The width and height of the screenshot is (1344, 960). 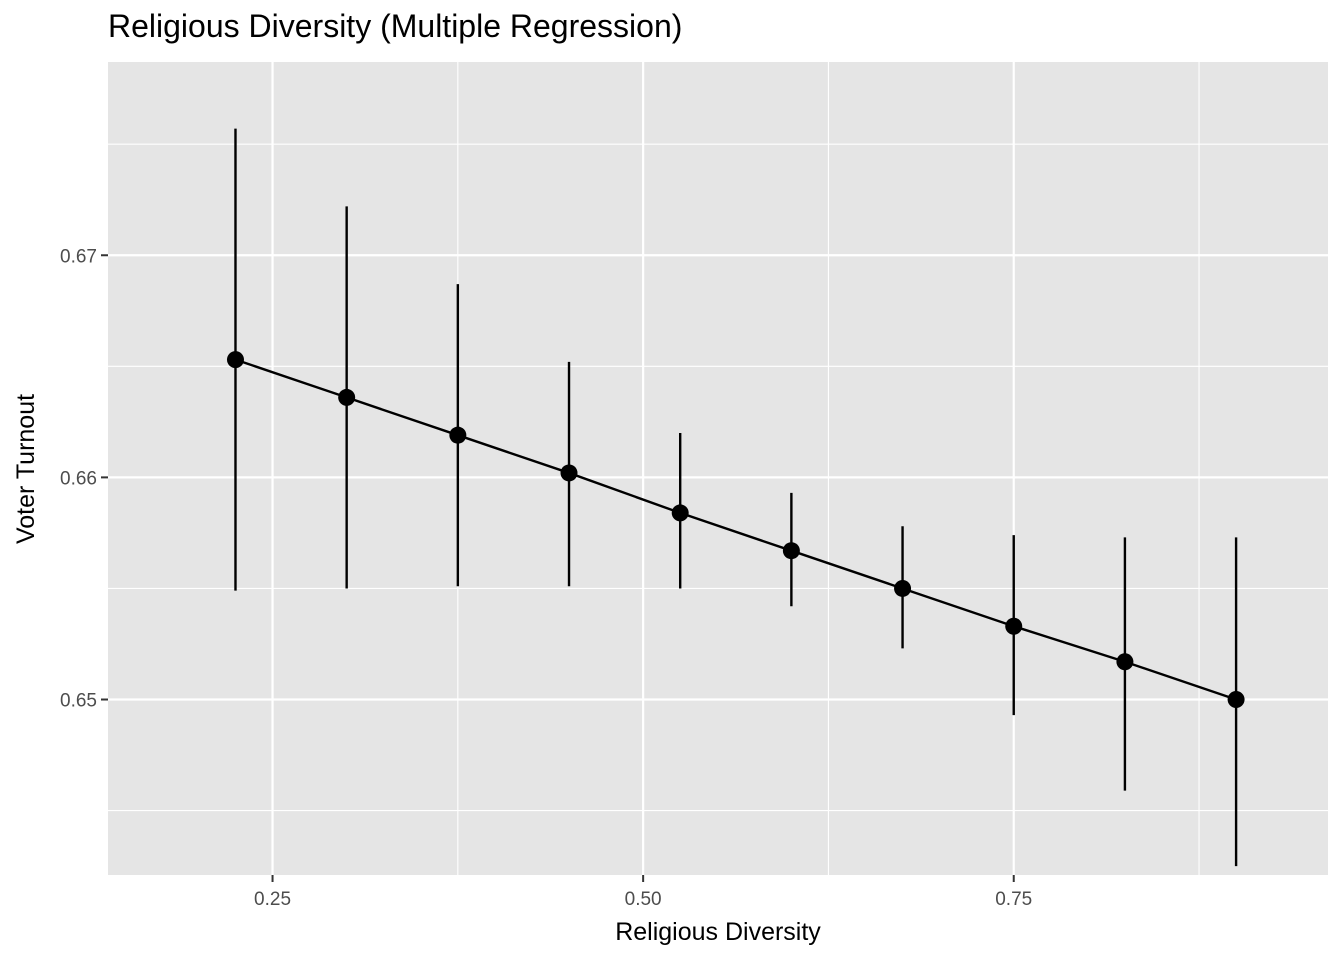 What do you see at coordinates (718, 932) in the screenshot?
I see `x-axis-title: Religious Diversity` at bounding box center [718, 932].